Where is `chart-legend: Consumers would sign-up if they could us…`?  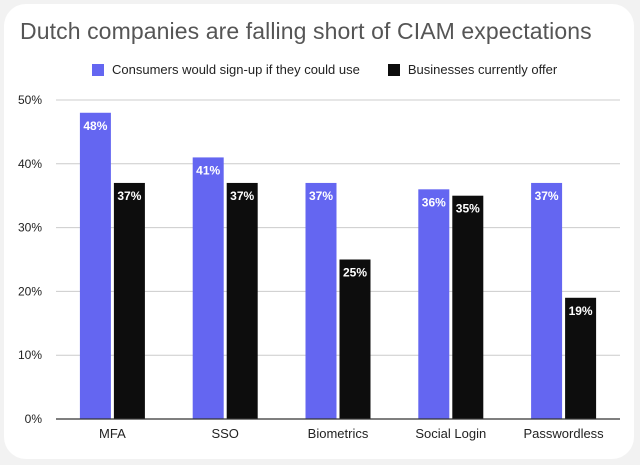
chart-legend: Consumers would sign-up if they could us… is located at coordinates (338, 69).